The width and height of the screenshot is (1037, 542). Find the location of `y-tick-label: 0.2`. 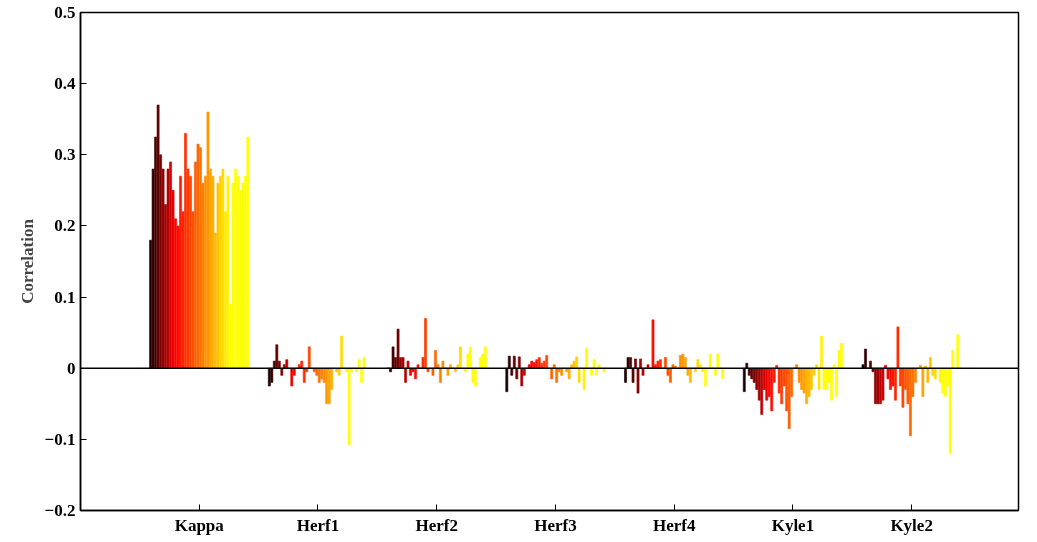

y-tick-label: 0.2 is located at coordinates (65, 226).